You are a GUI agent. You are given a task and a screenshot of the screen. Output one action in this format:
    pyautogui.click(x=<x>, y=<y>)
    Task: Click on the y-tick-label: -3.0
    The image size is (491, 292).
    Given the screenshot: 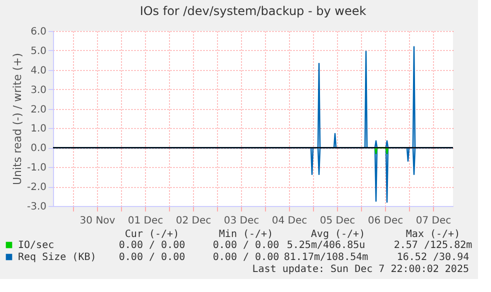 What is the action you would take?
    pyautogui.click(x=36, y=207)
    